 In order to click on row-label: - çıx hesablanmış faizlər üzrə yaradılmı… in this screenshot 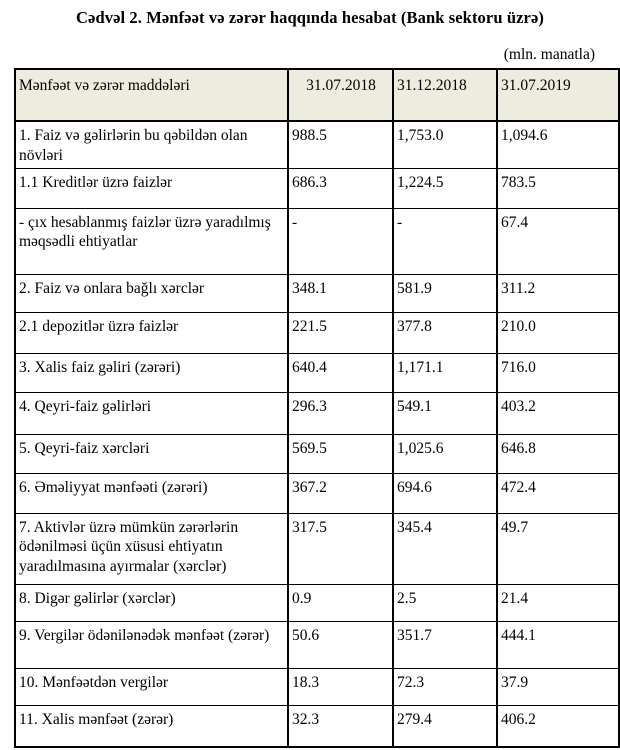, I will do `click(151, 241)`.